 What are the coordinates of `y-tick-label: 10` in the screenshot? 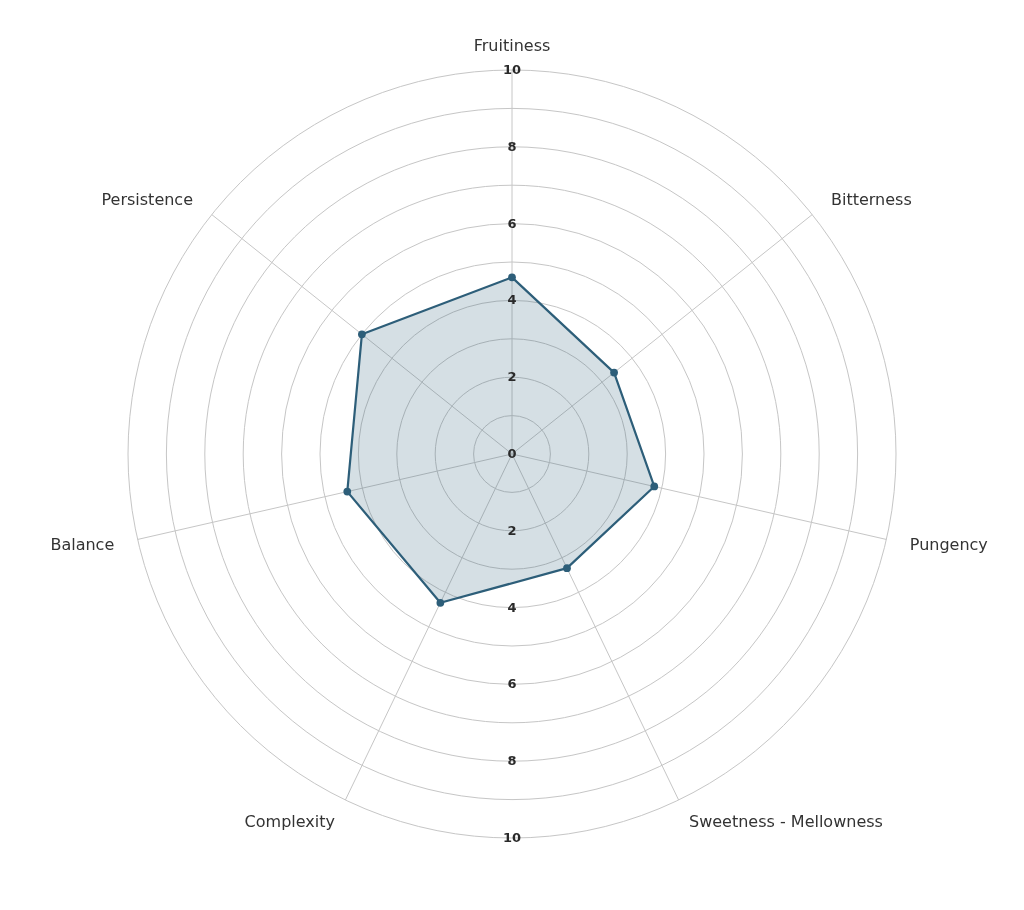 It's located at (512, 837).